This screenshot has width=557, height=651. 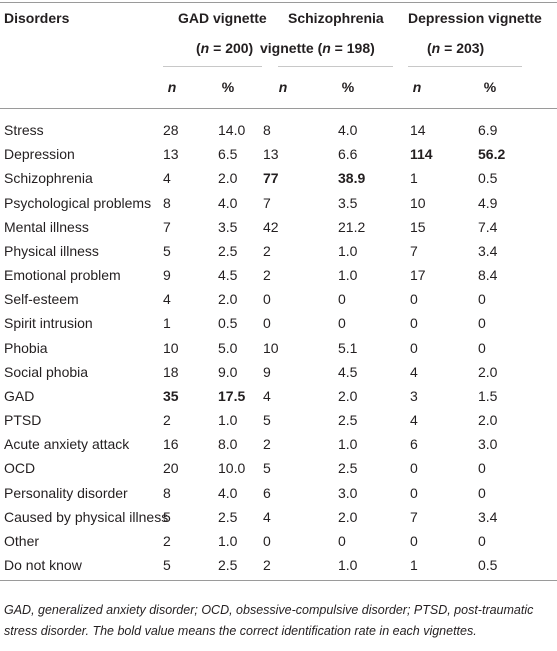 I want to click on cell: 2.0, so click(x=488, y=371).